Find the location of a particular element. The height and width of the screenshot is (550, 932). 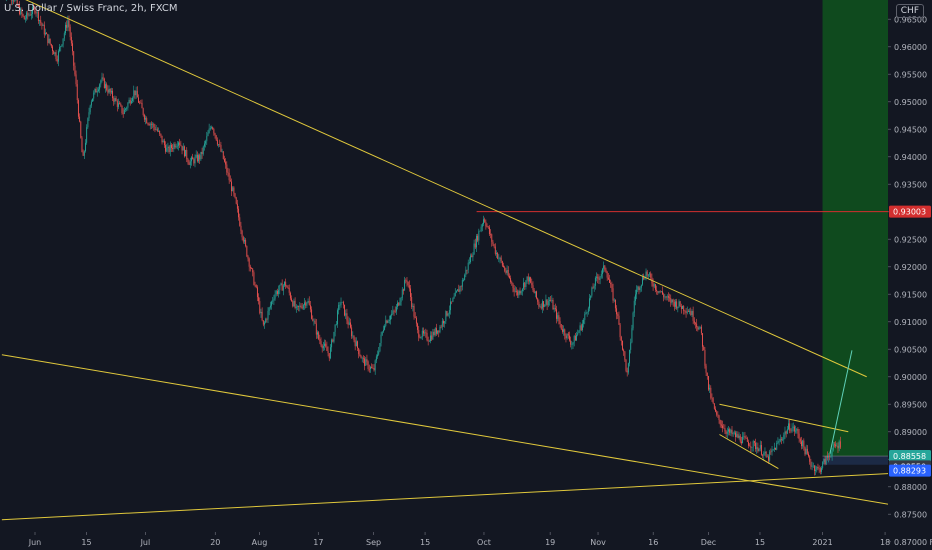

projection-arrow is located at coordinates (841, 402).